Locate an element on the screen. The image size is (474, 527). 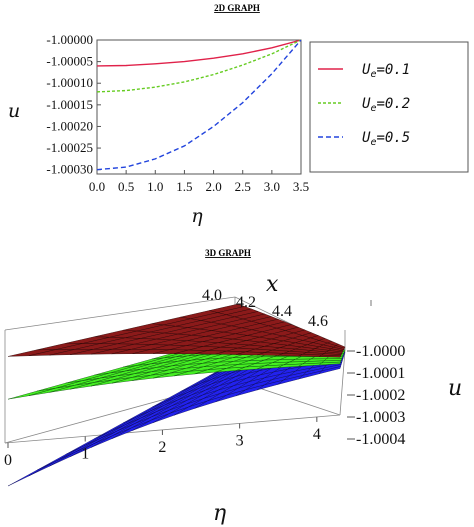
chart-2d-x-tick-label: 3.5 is located at coordinates (301, 186).